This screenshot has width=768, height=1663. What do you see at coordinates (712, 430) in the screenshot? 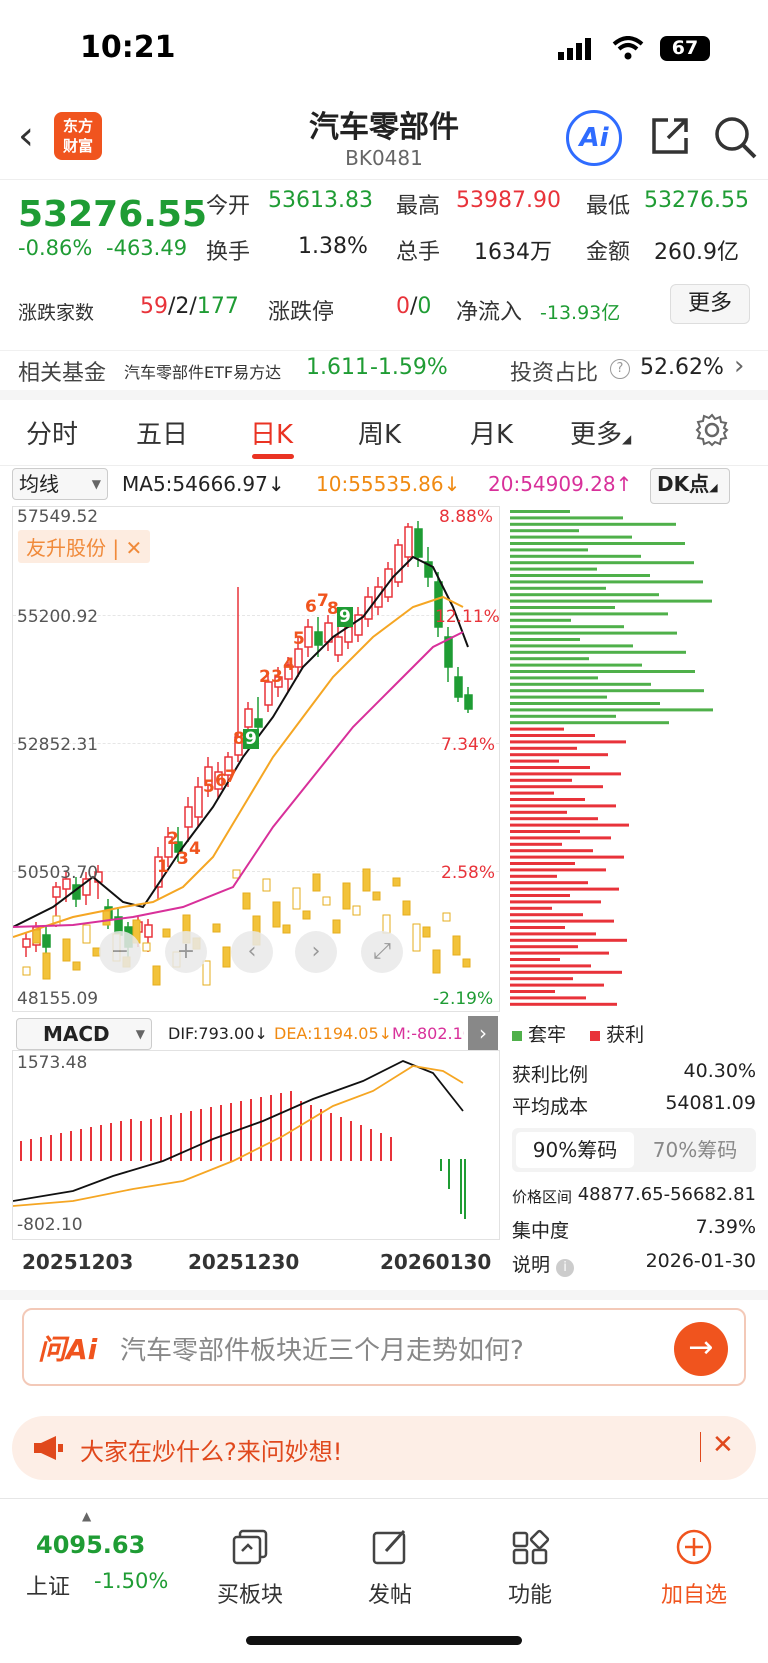
I see `settings-icon` at bounding box center [712, 430].